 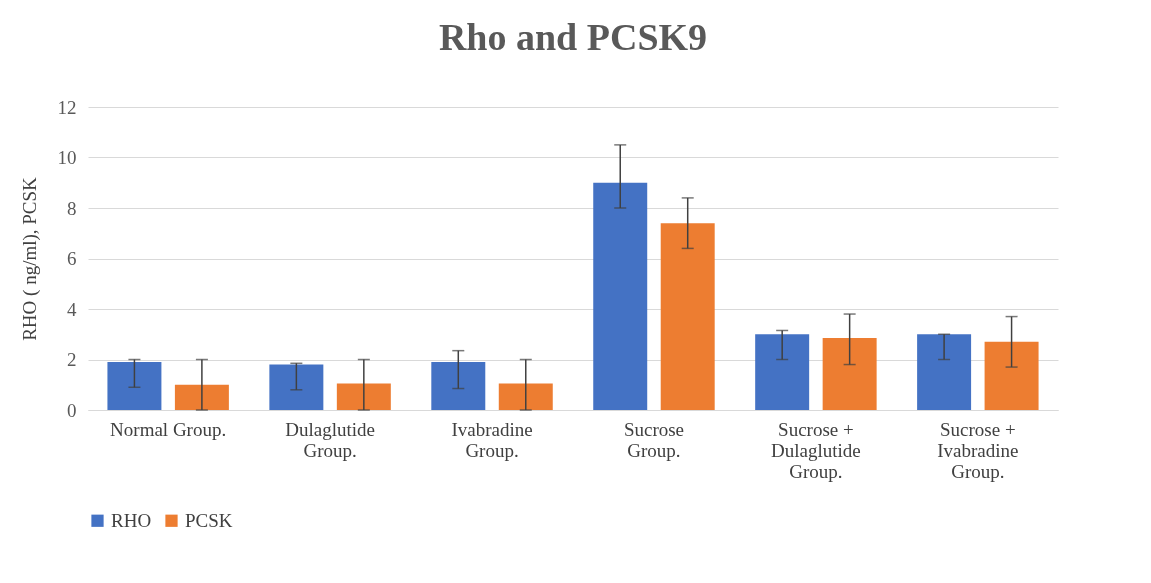 What do you see at coordinates (209, 520) in the screenshot?
I see `legend-label: PCSK` at bounding box center [209, 520].